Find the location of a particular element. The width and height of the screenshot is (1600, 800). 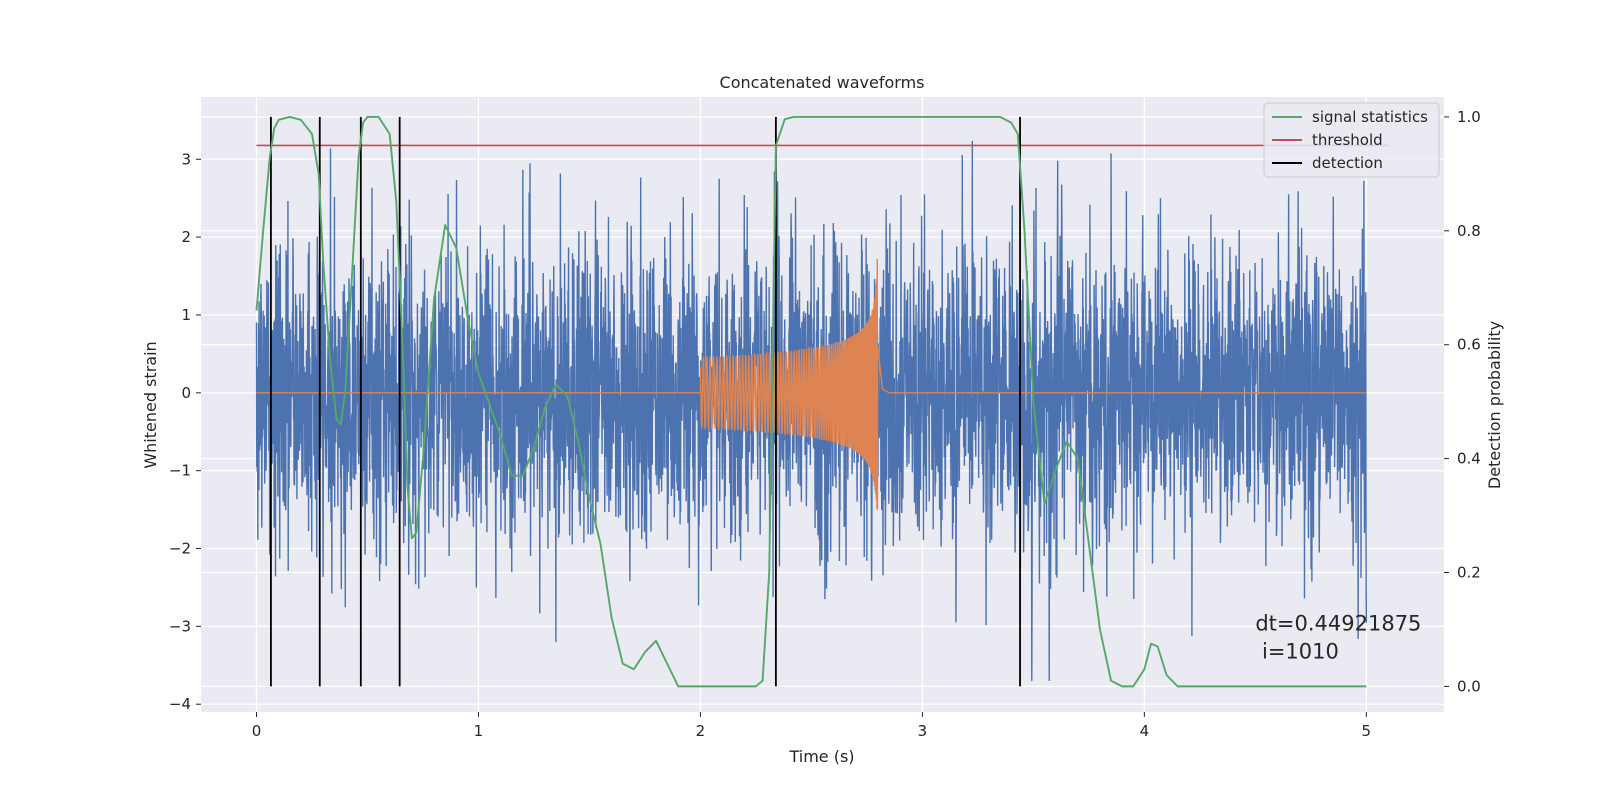

annotation-dt: dt=0.44921875 is located at coordinates (1338, 623).